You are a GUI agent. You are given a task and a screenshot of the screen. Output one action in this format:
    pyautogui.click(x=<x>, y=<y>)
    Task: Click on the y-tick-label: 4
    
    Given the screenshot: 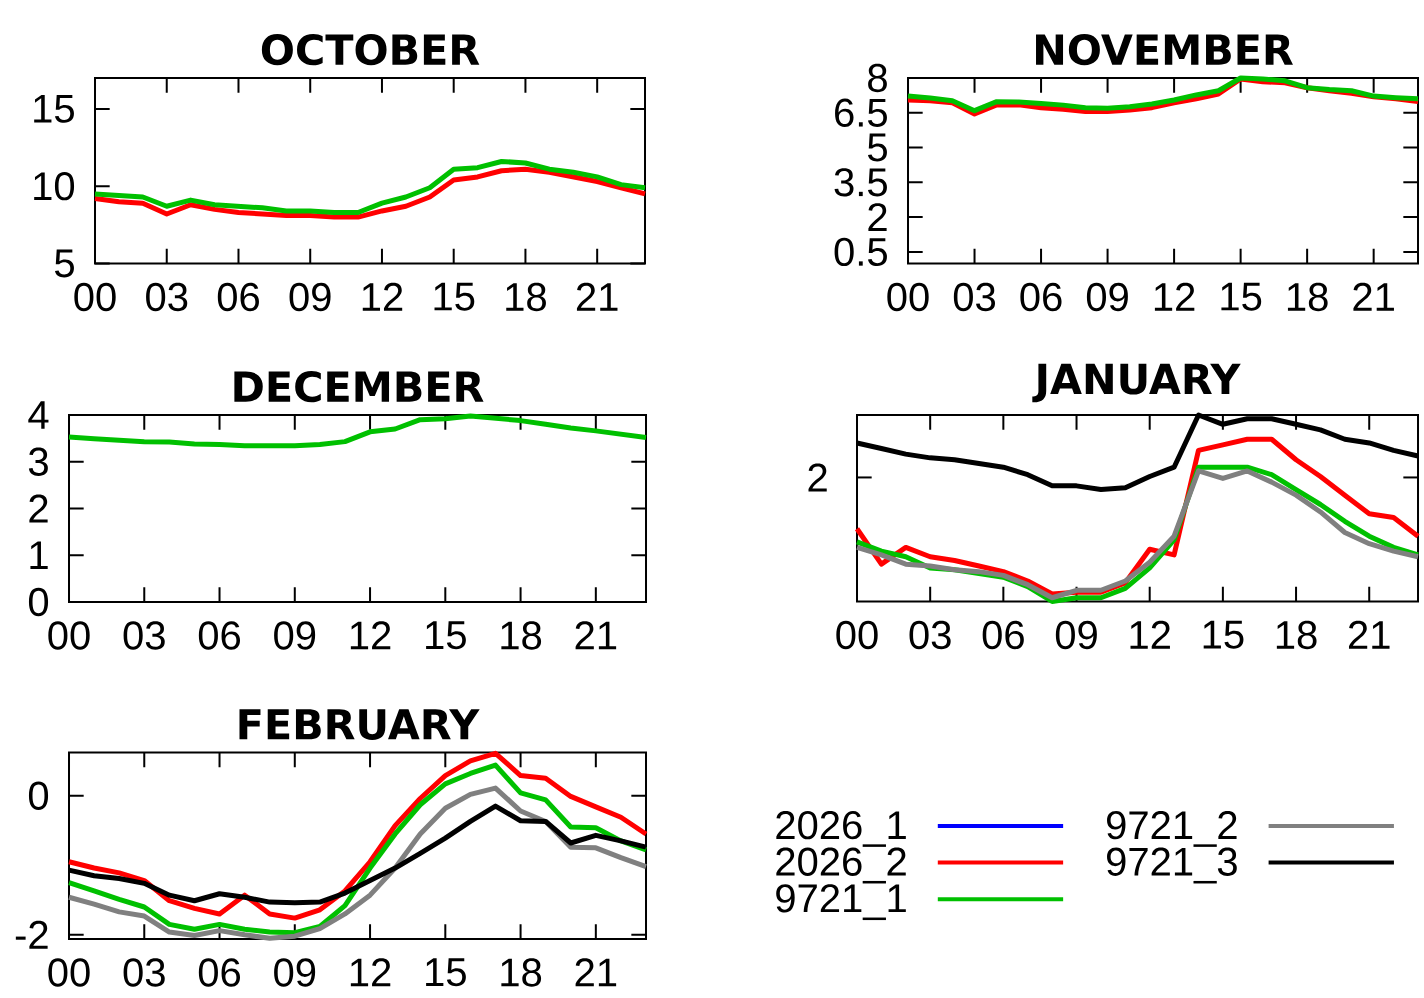 What is the action you would take?
    pyautogui.click(x=38, y=415)
    